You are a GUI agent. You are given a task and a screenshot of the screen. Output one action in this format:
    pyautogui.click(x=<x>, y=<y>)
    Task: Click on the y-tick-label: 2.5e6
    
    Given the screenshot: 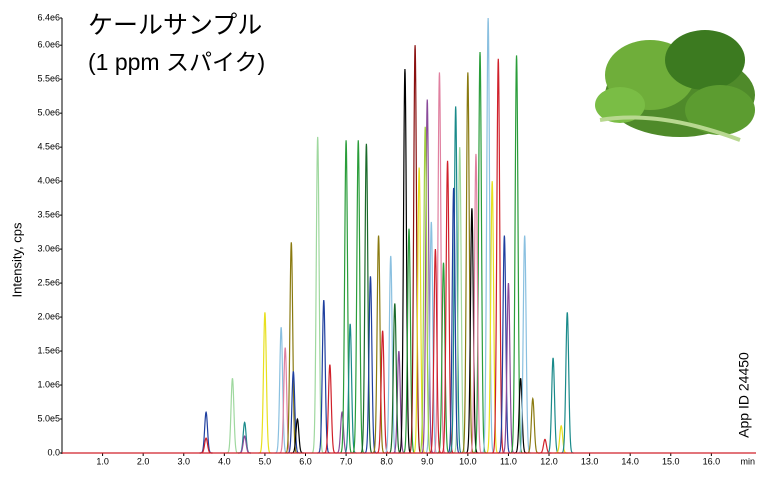 What is the action you would take?
    pyautogui.click(x=48, y=282)
    